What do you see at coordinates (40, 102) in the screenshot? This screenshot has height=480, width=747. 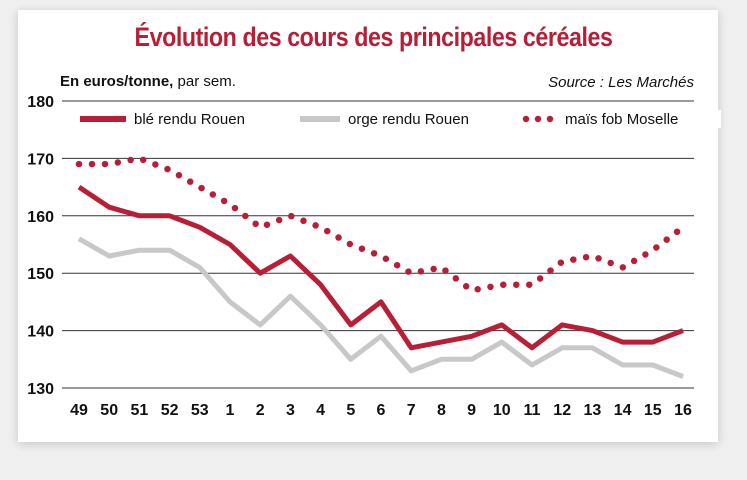 I see `y-tick-label: 180` at bounding box center [40, 102].